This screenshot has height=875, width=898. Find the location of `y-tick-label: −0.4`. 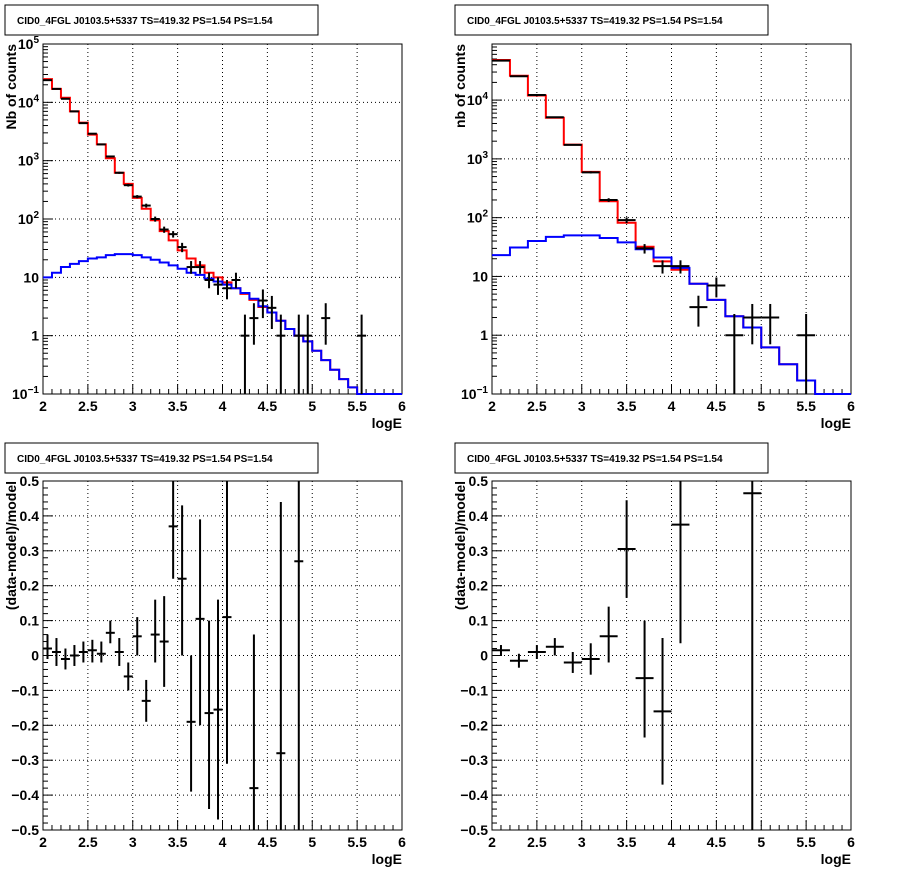

y-tick-label: −0.4 is located at coordinates (25, 795).